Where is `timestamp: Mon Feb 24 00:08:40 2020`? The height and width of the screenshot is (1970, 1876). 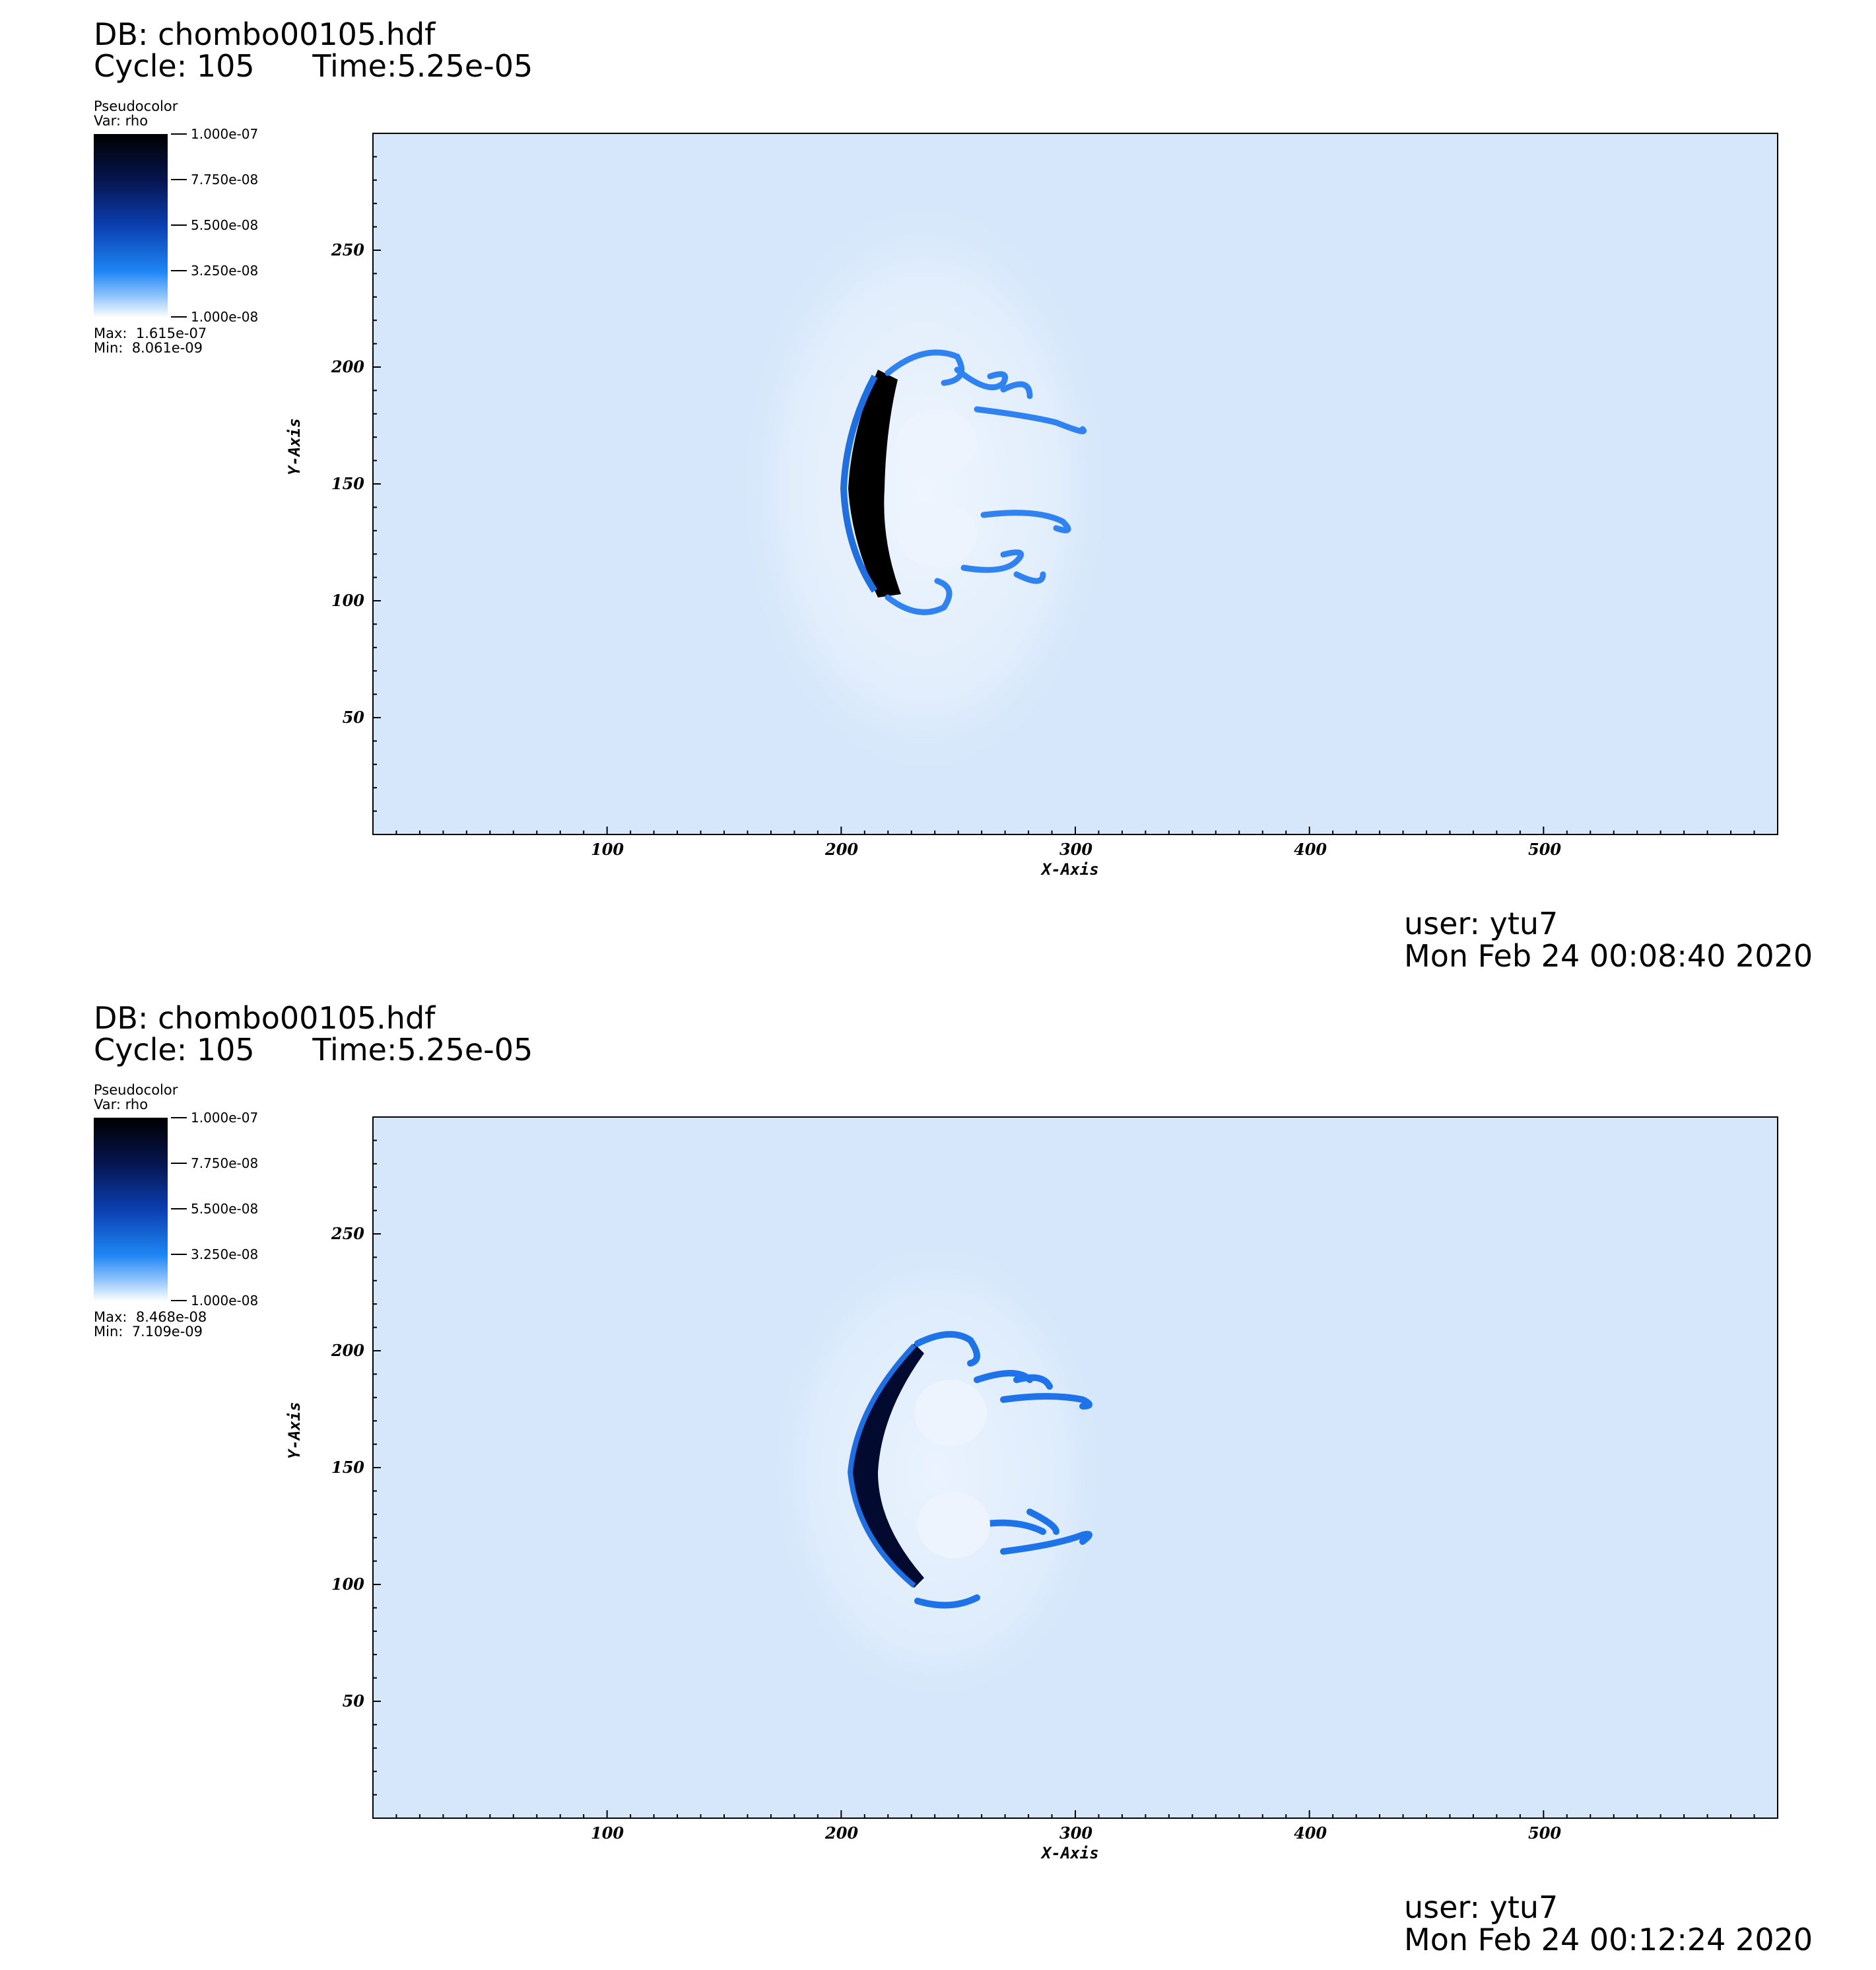 timestamp: Mon Feb 24 00:08:40 2020 is located at coordinates (1608, 956).